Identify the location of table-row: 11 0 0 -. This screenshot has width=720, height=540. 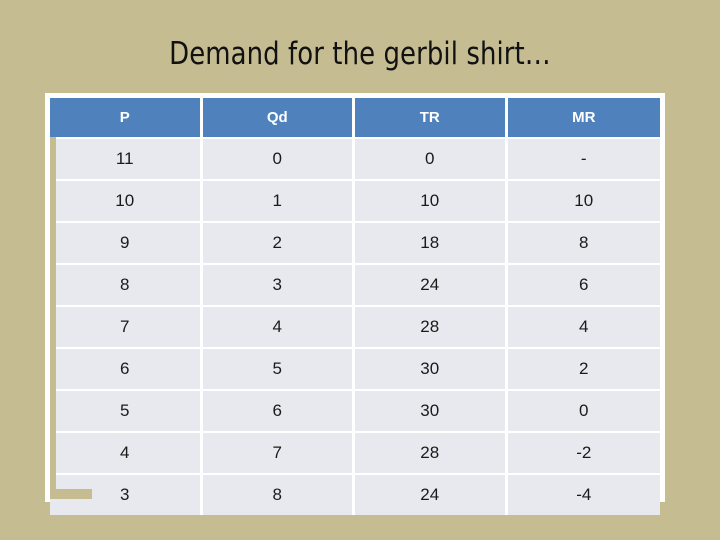
(355, 160).